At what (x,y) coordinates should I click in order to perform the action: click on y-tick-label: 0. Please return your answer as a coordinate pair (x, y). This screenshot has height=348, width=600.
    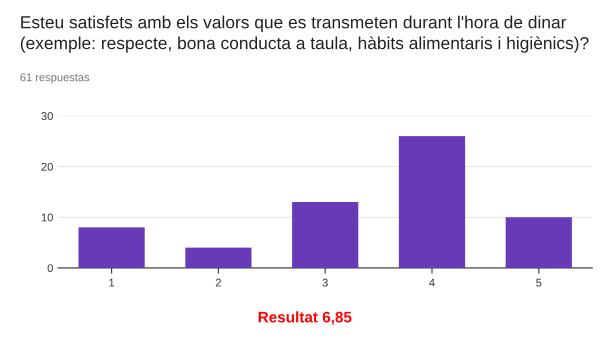
    Looking at the image, I should click on (50, 268).